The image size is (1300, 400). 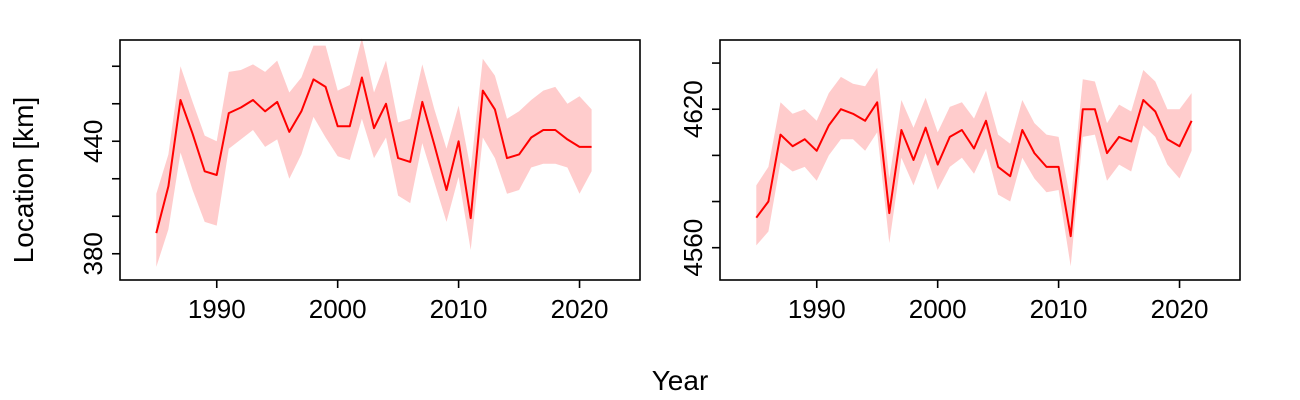 What do you see at coordinates (93, 141) in the screenshot?
I see `y-tick-label: 440` at bounding box center [93, 141].